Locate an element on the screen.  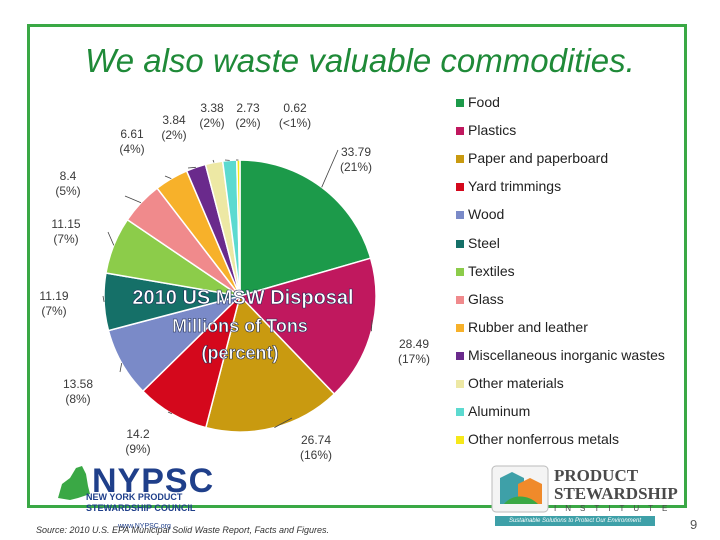
psi-logo-line3: INSTITUTE is located at coordinates (615, 508).